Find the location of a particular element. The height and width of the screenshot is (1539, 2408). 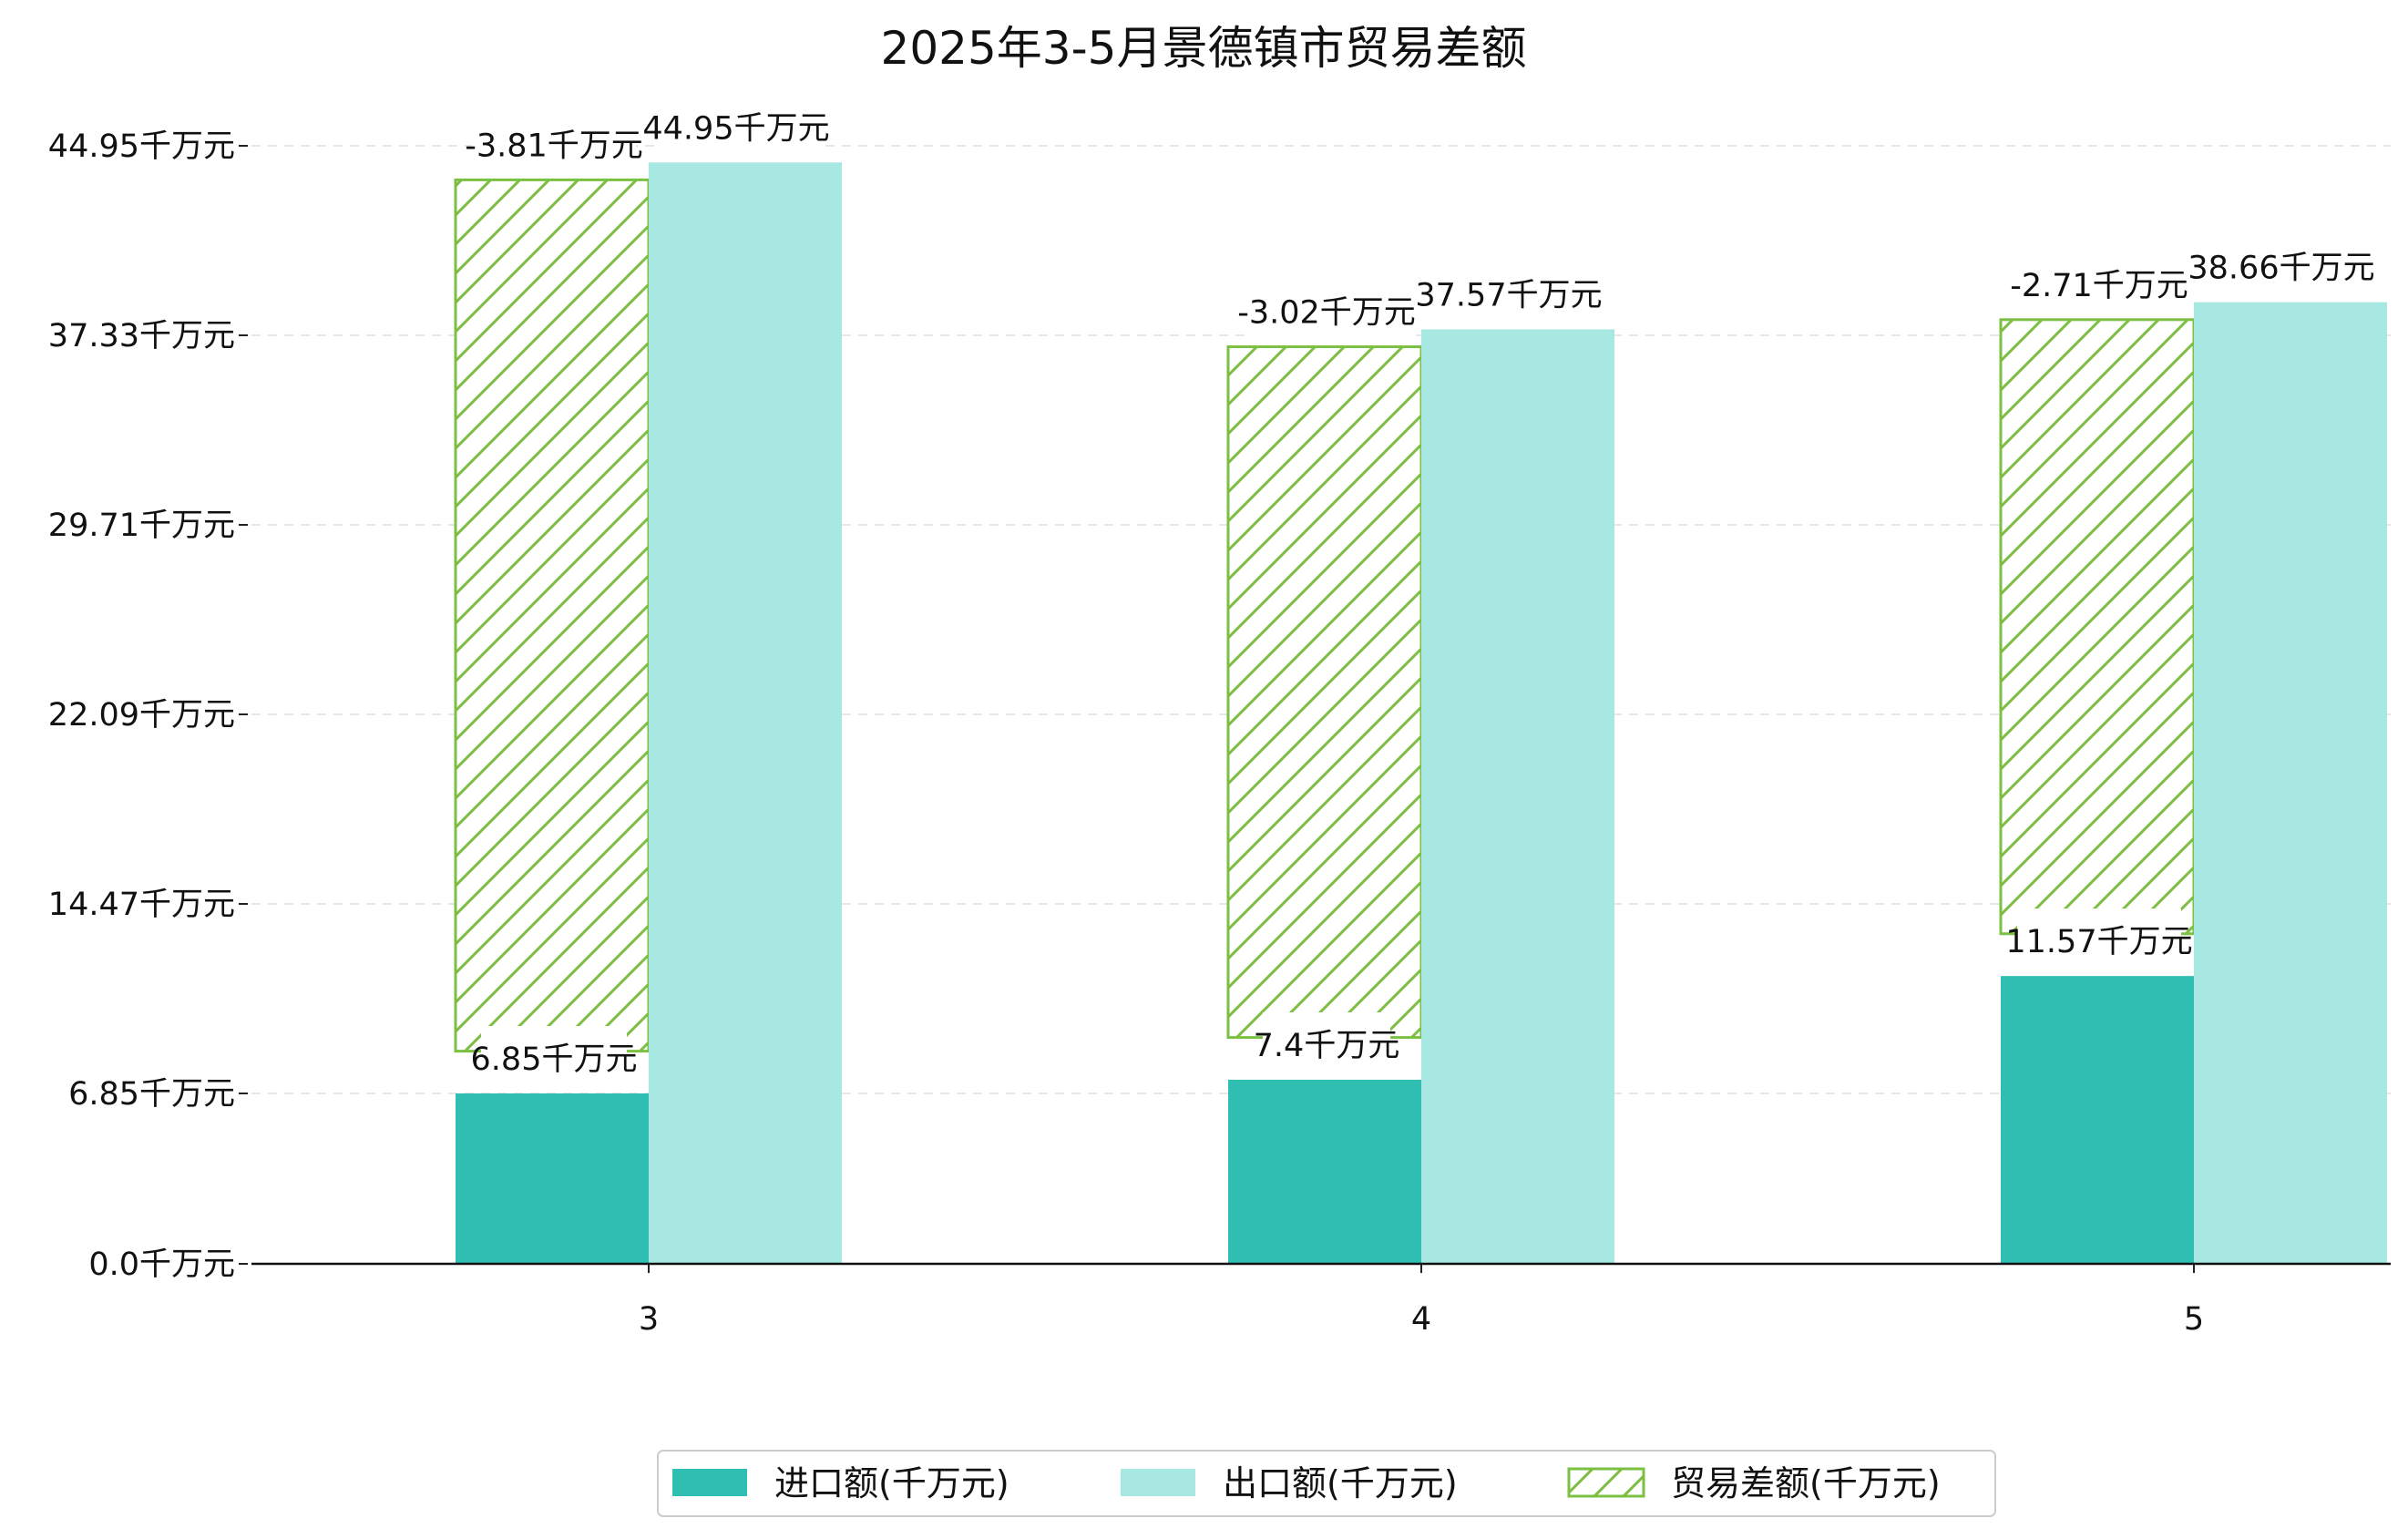

y-tick-label: 0.0千万元 is located at coordinates (162, 1265).